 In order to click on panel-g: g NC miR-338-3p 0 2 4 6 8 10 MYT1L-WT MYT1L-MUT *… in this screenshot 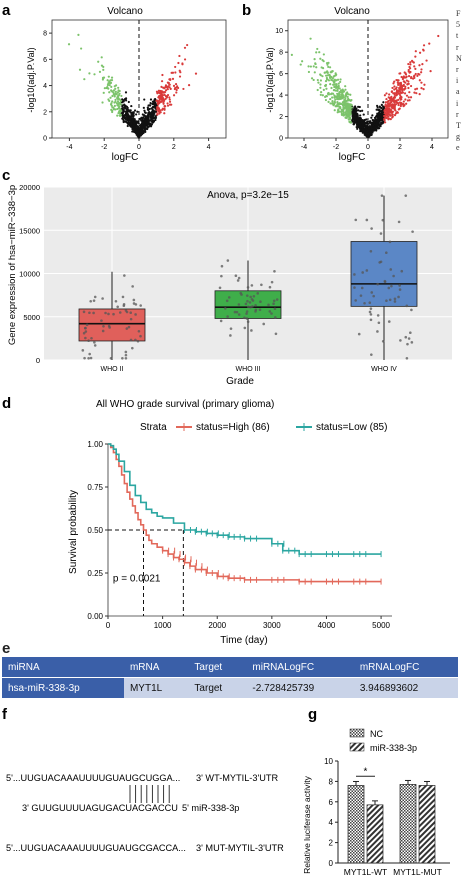, I will do `click(376, 794)`.